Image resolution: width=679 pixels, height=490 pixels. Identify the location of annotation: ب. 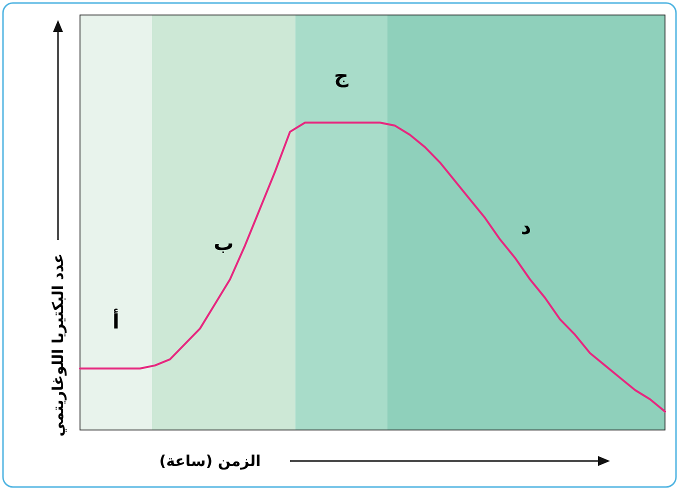
(224, 242).